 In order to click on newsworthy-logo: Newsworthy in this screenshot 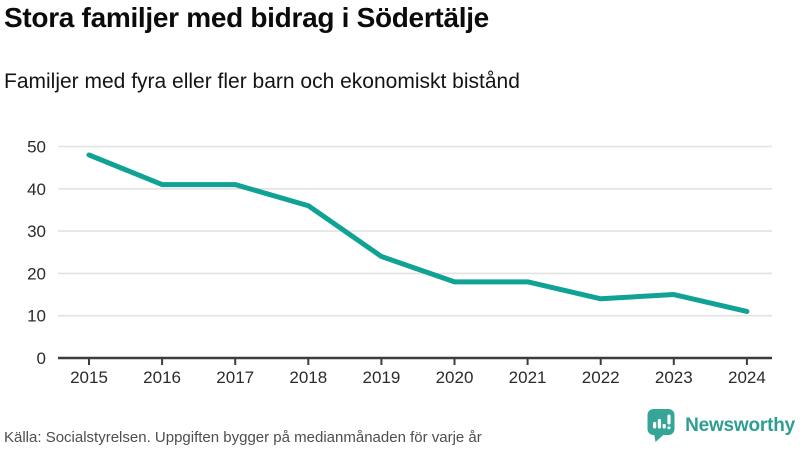, I will do `click(720, 425)`.